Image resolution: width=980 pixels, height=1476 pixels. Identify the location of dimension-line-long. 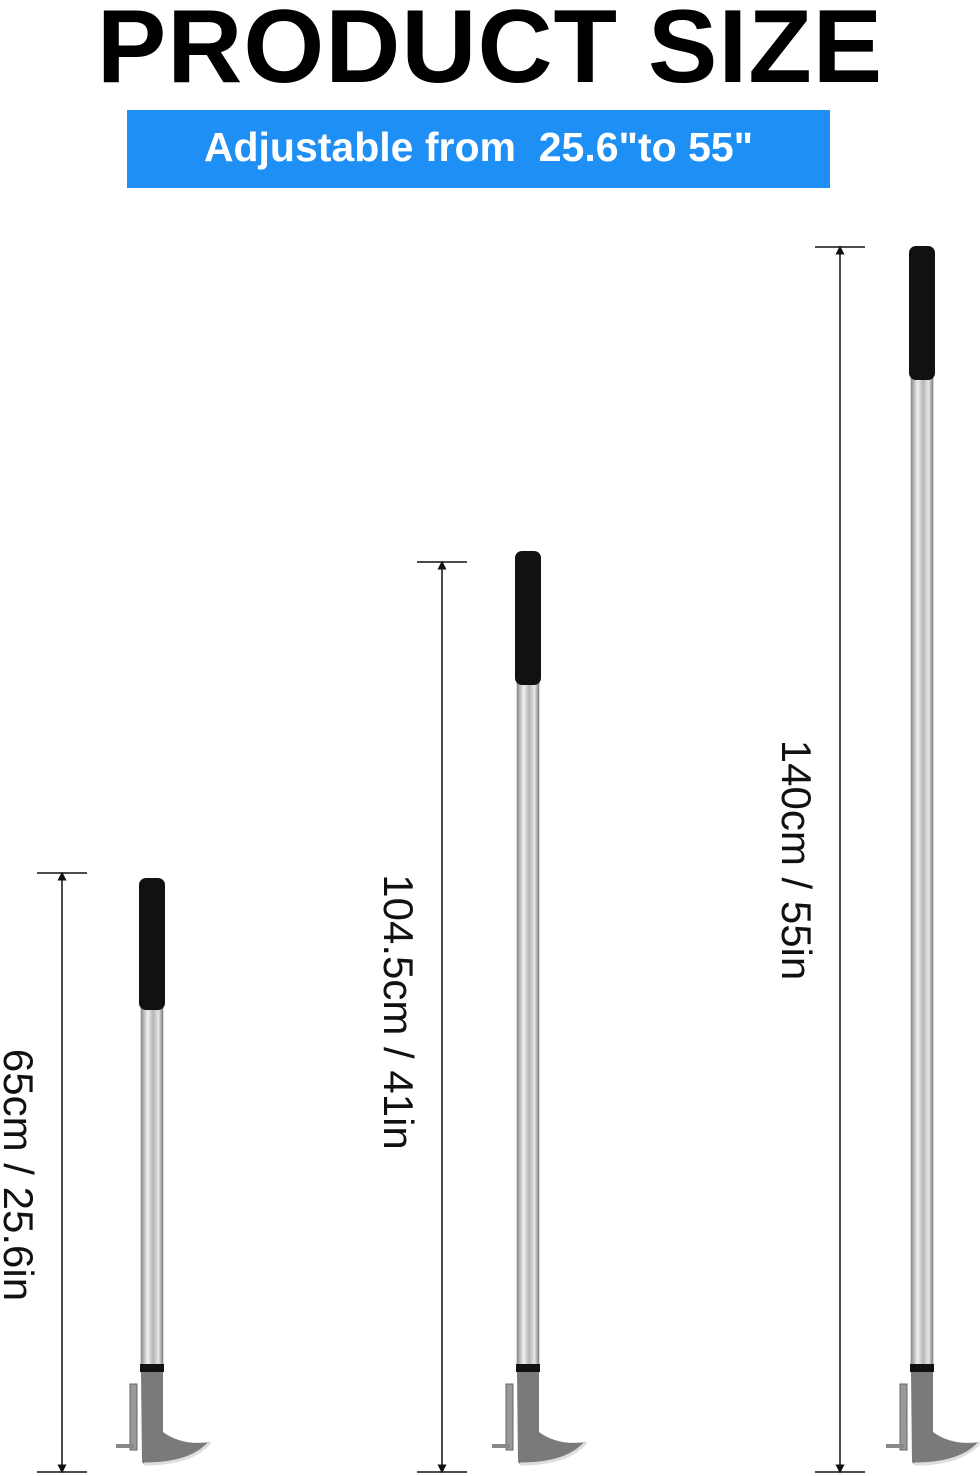
(840, 859).